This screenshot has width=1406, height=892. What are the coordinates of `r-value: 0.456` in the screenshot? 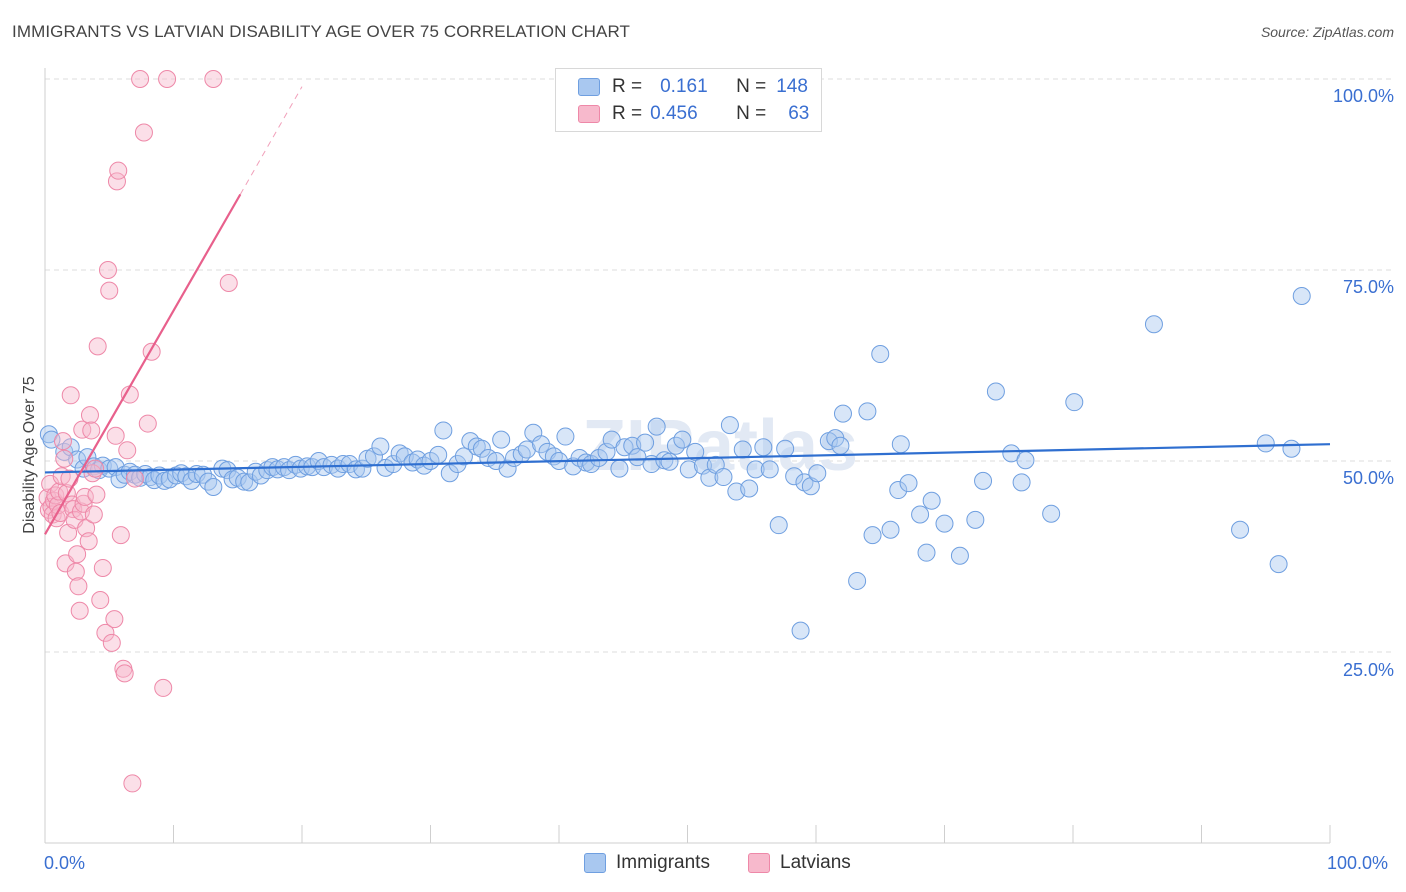 It's located at (674, 113).